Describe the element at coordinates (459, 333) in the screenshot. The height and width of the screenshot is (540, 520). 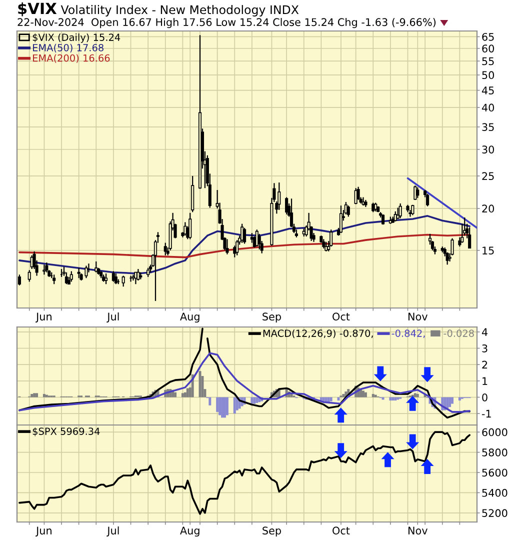
I see `legend-label: -0.028` at that location.